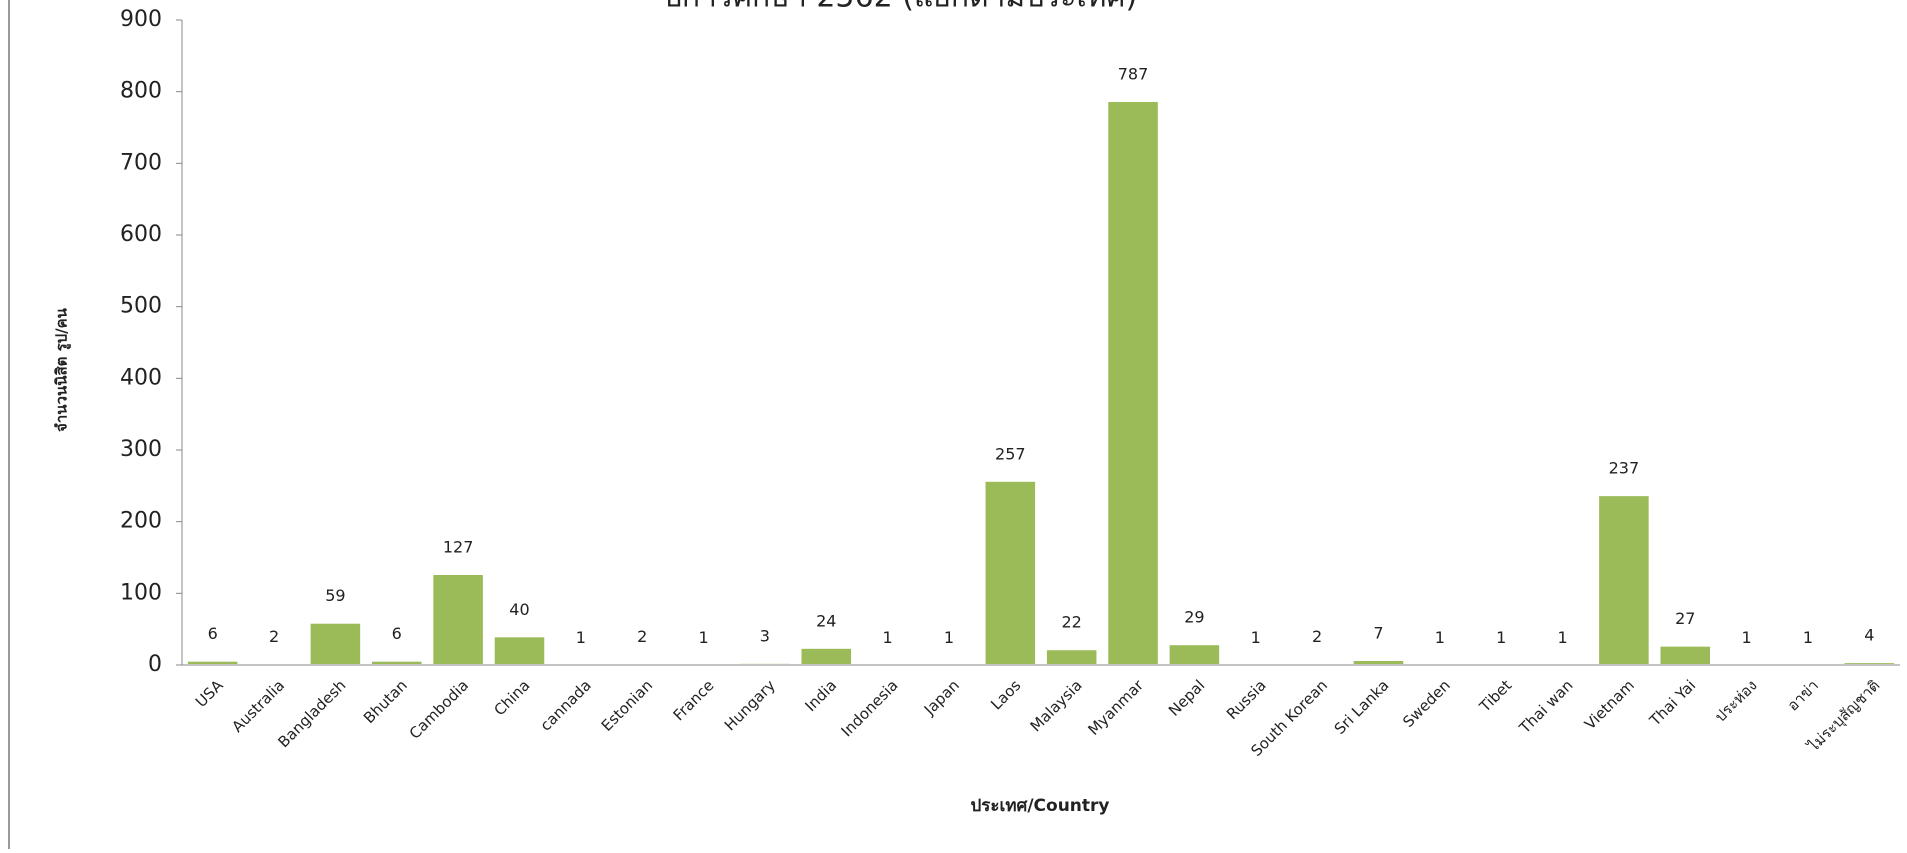  Describe the element at coordinates (141, 234) in the screenshot. I see `y-tick-label: 600` at that location.